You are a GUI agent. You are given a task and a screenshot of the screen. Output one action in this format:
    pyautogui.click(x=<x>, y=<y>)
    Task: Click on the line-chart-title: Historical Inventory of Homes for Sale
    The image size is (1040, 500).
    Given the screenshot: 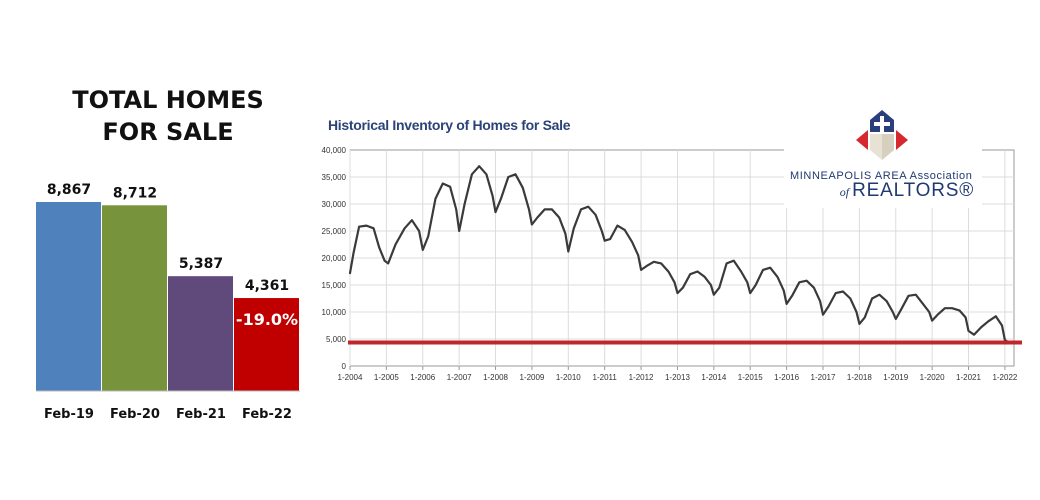 What is the action you would take?
    pyautogui.click(x=449, y=125)
    